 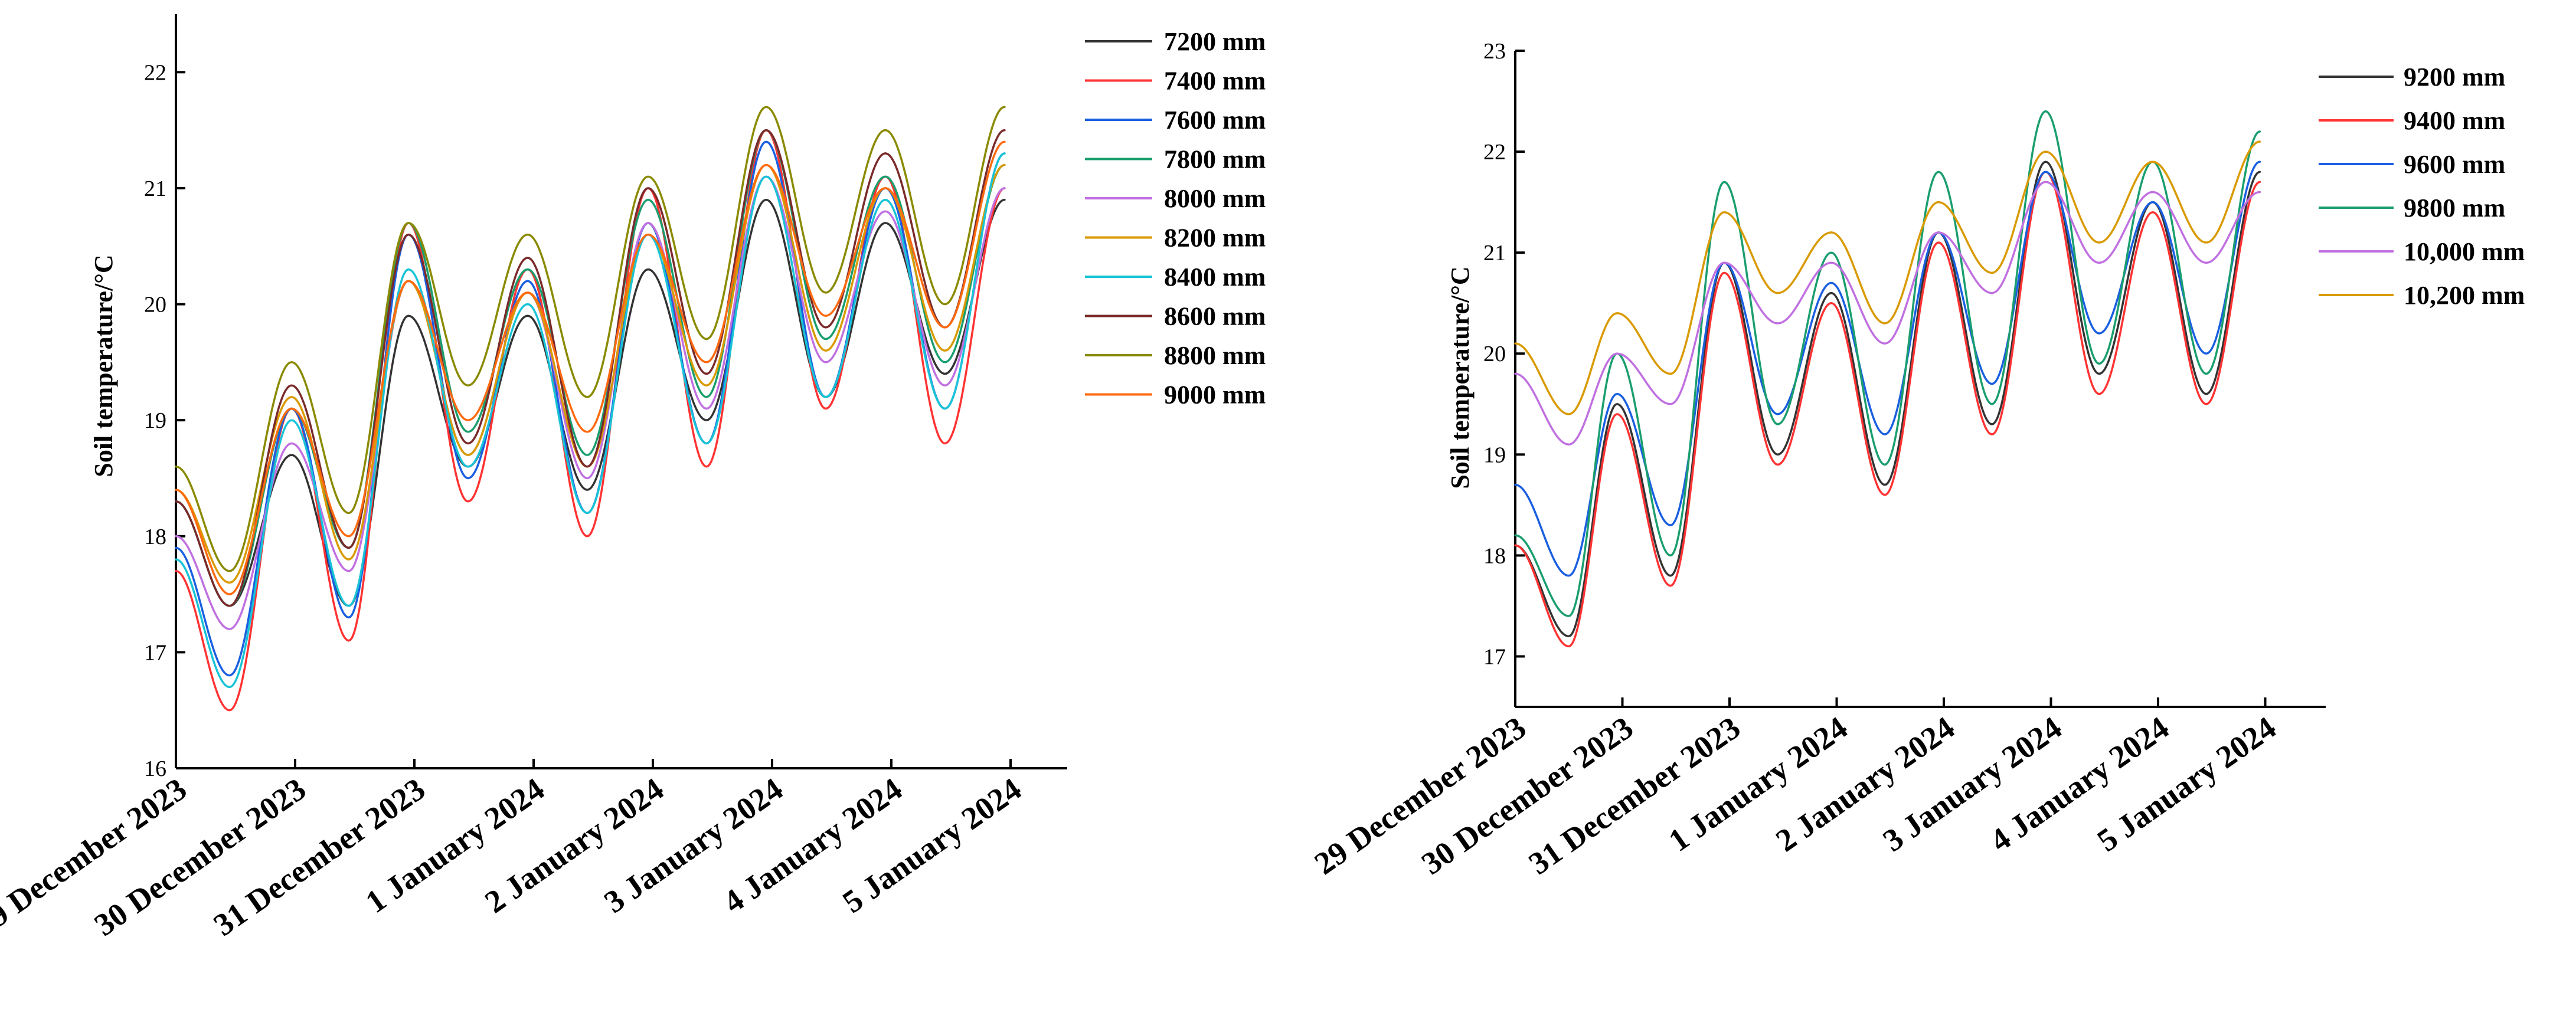 I want to click on legend-label: 8800 mm, so click(x=1215, y=355).